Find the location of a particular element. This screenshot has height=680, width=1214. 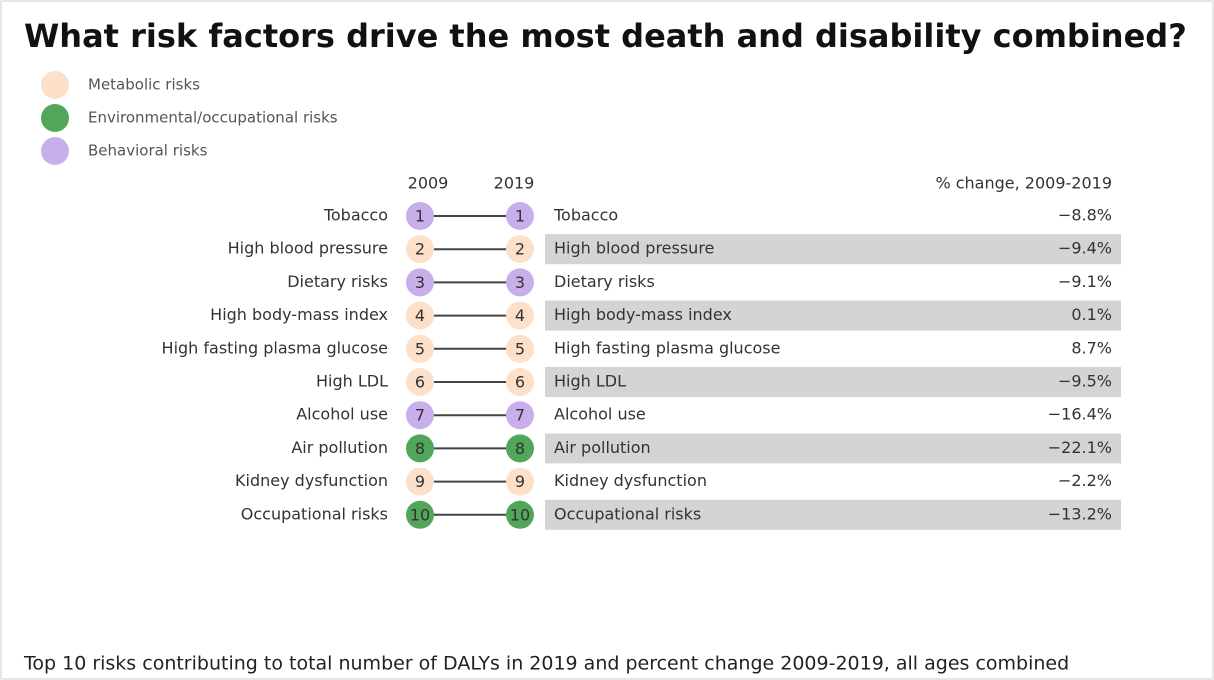

change-label: −8.8% is located at coordinates (1085, 215).